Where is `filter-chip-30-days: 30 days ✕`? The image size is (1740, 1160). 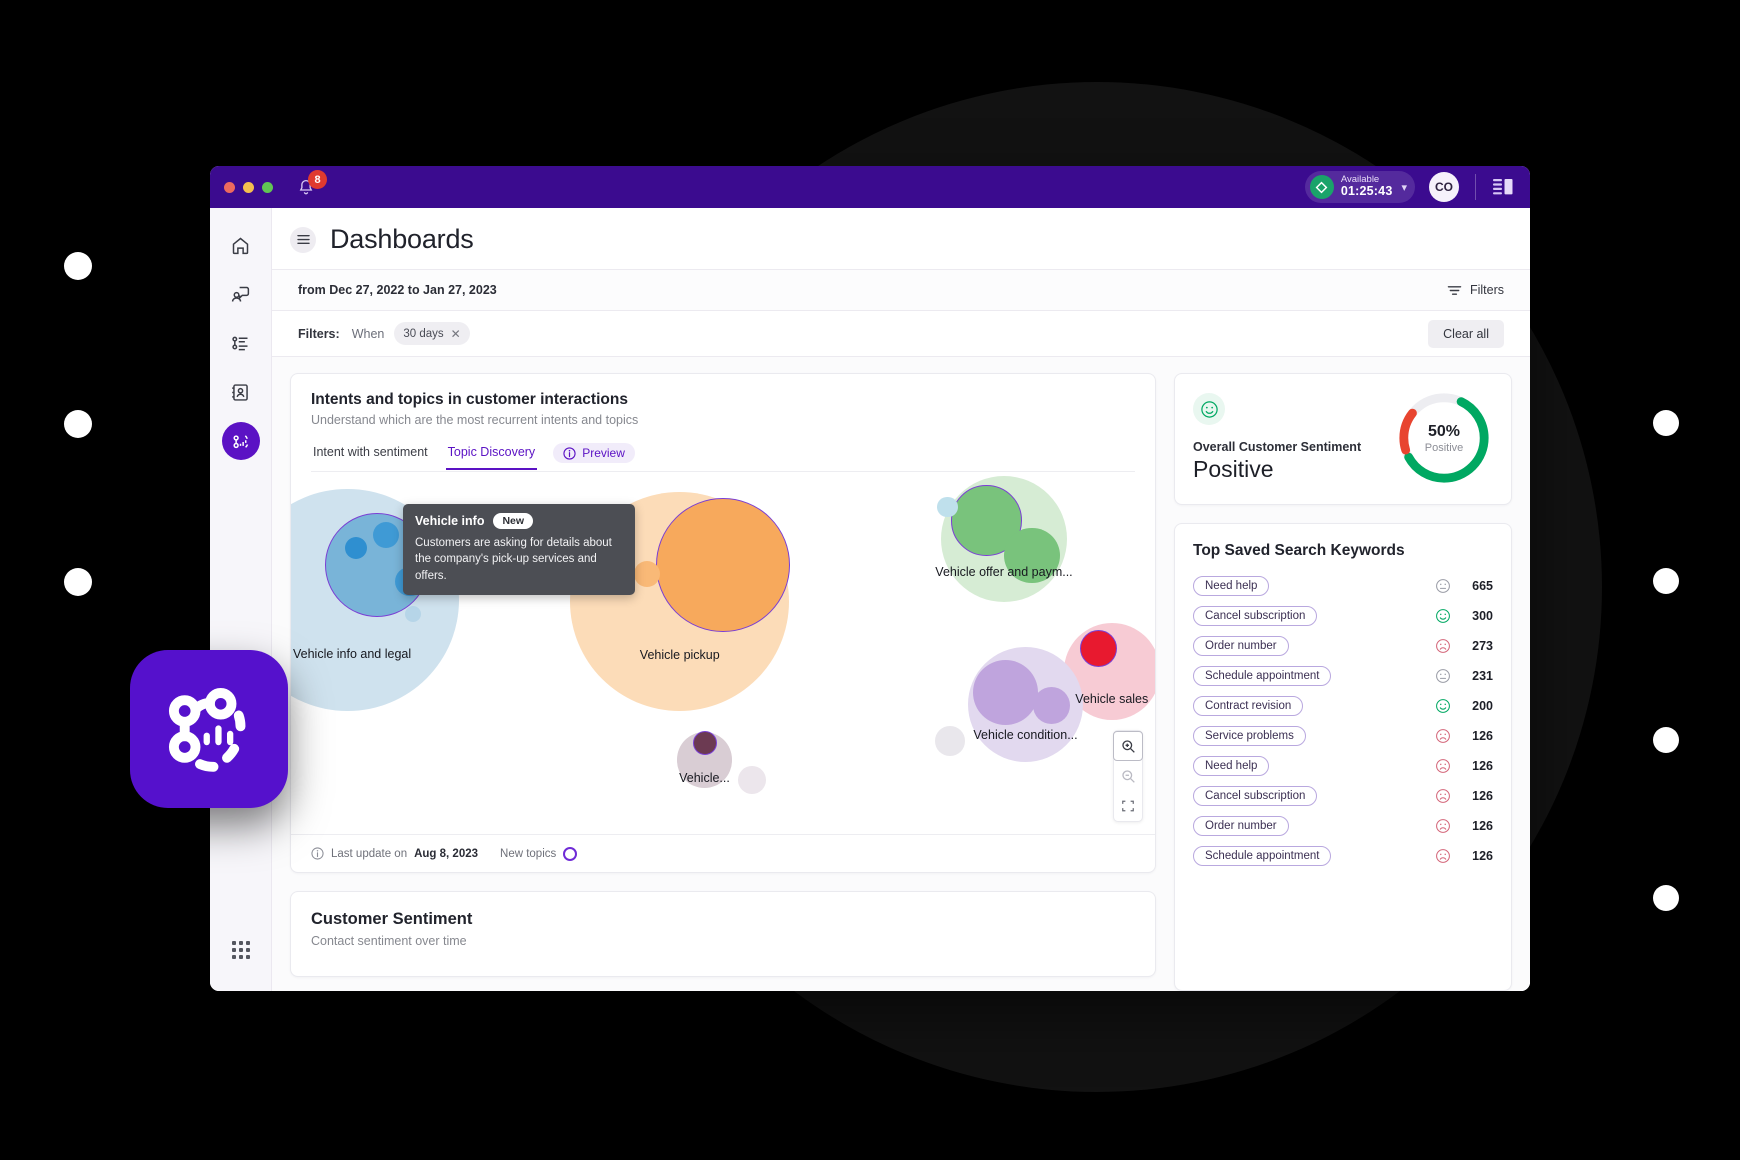
filter-chip-30-days: 30 days ✕ is located at coordinates (432, 333).